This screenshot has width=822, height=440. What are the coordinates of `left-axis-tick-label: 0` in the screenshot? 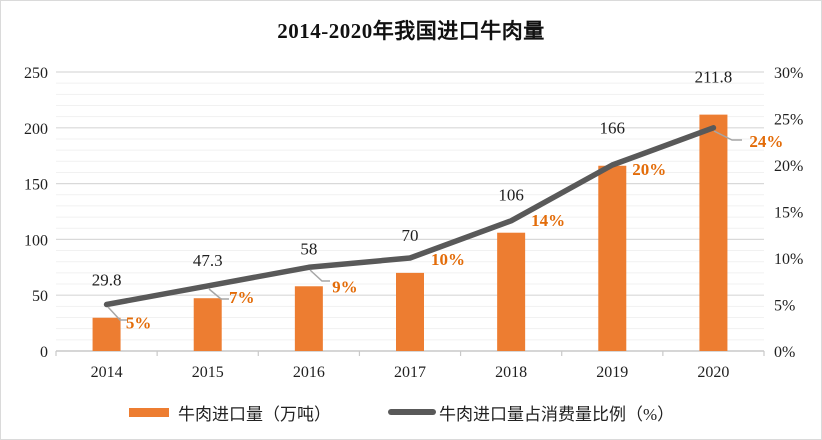 It's located at (44, 352).